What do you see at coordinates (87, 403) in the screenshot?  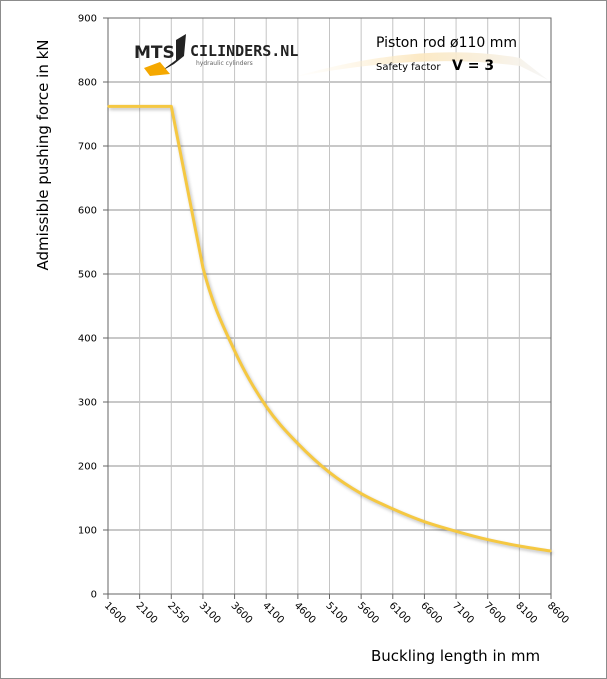 I see `y-tick-label: 300` at bounding box center [87, 403].